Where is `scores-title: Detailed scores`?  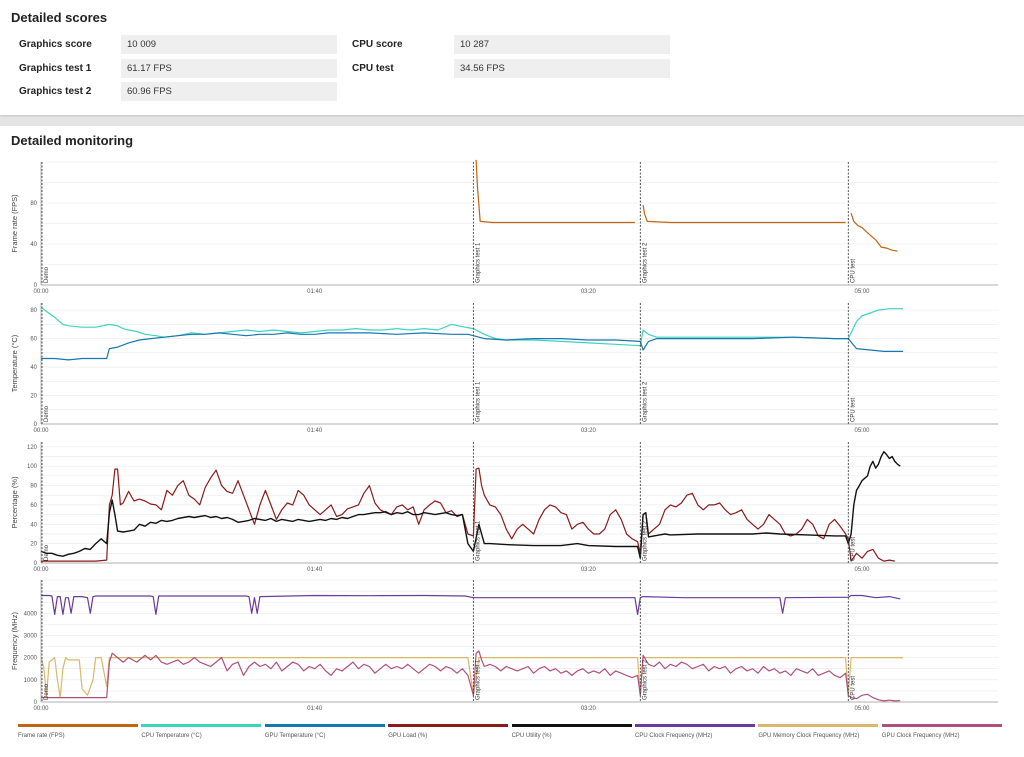
scores-title: Detailed scores is located at coordinates (59, 17).